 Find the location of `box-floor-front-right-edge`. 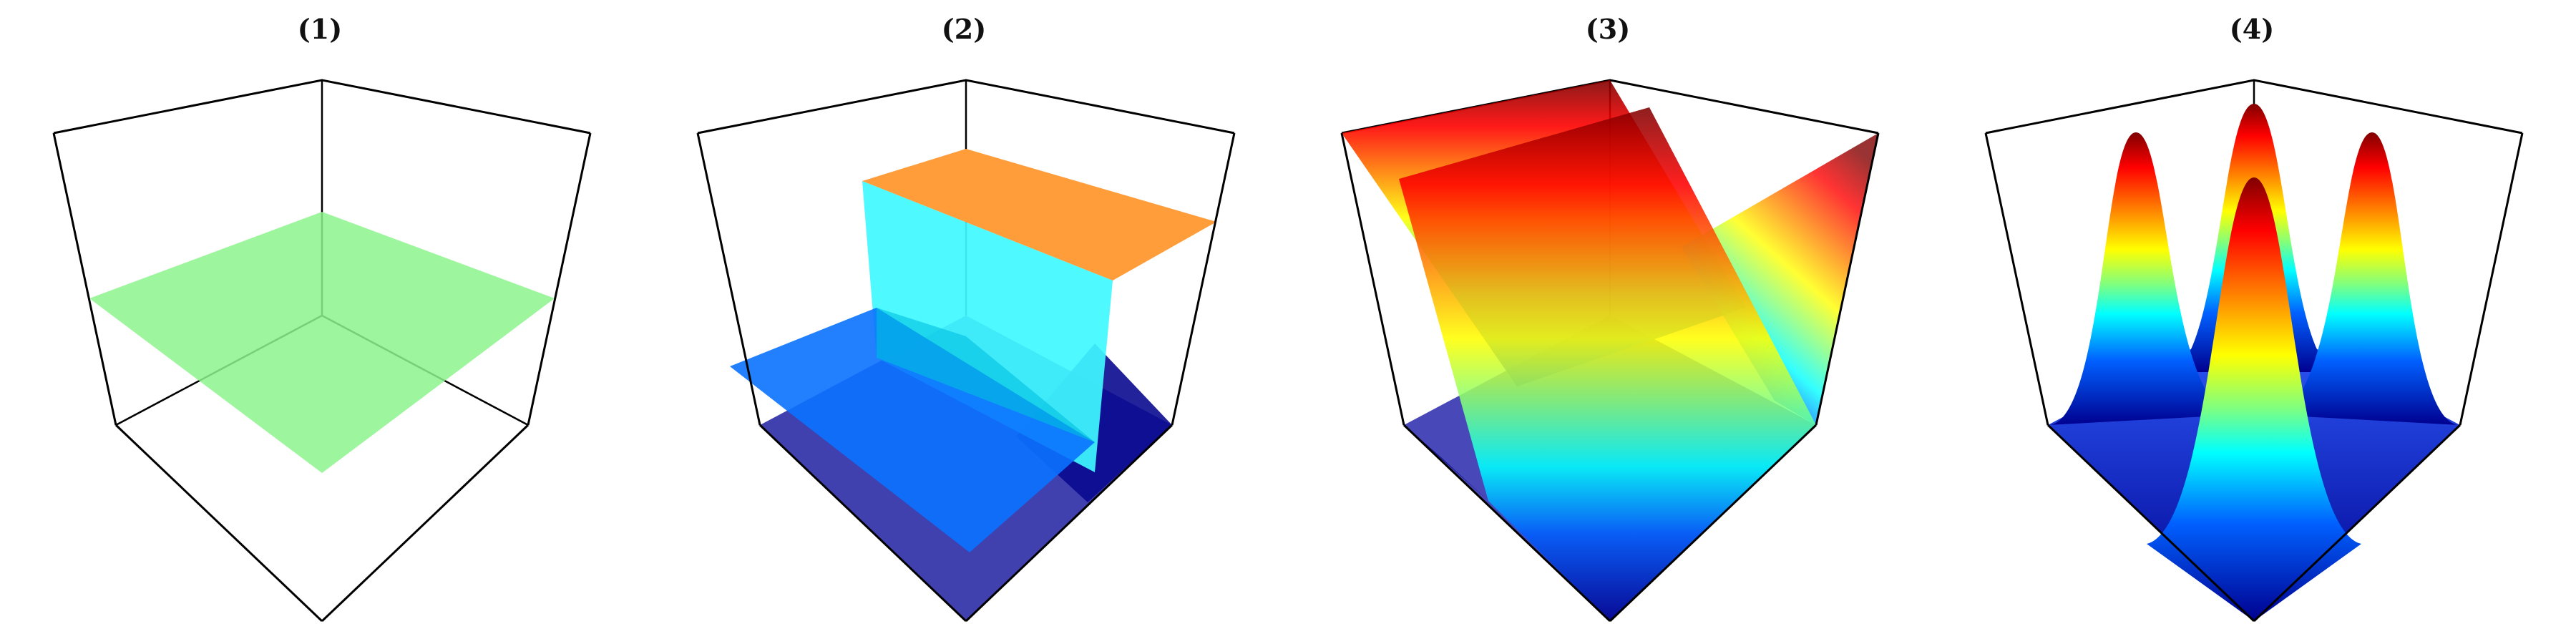

box-floor-front-right-edge is located at coordinates (425, 523).